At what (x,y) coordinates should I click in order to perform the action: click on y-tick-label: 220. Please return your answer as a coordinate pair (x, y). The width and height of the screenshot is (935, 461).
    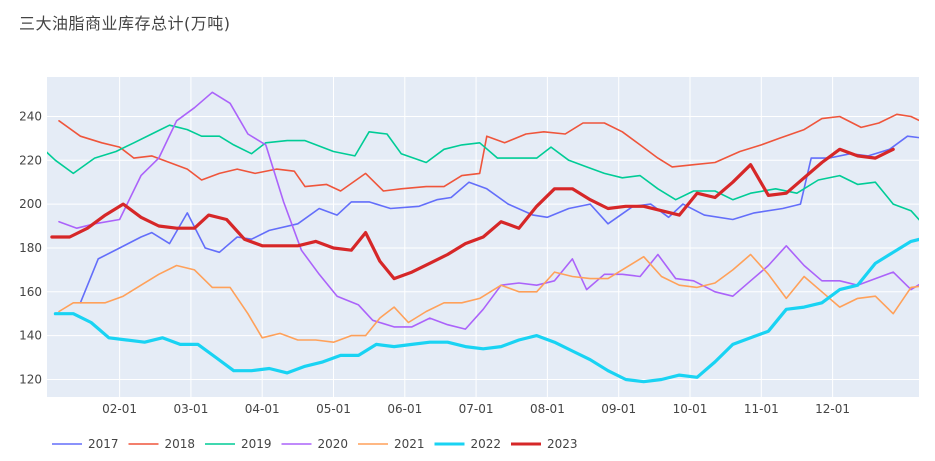
    Looking at the image, I should click on (30, 160).